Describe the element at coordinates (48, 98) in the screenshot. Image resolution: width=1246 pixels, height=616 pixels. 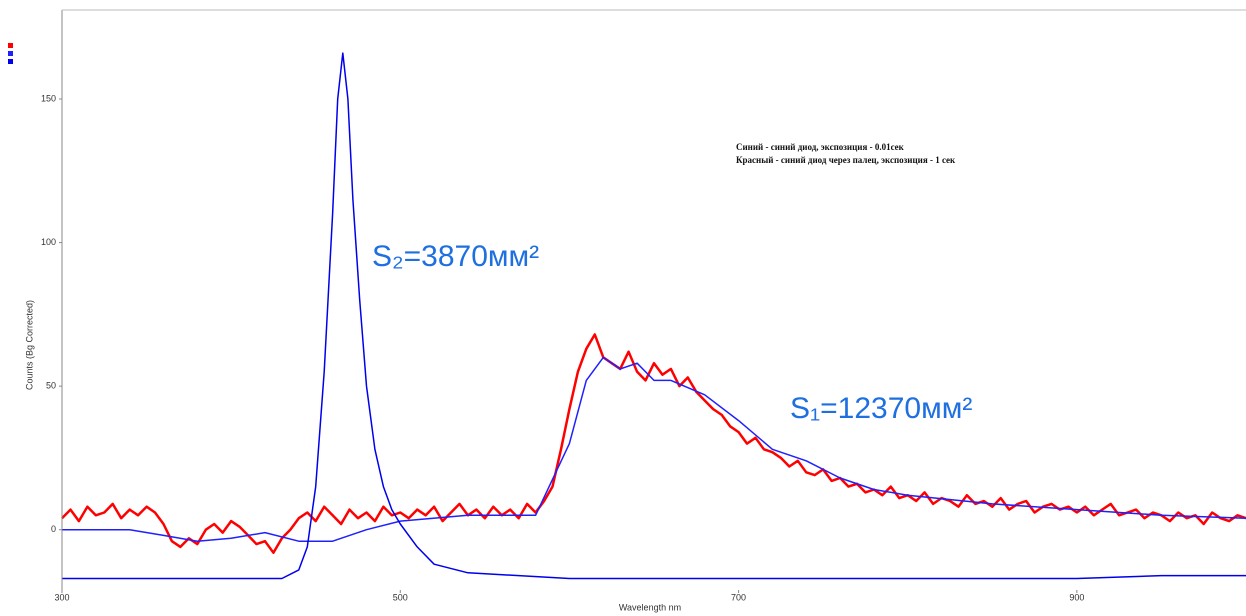
I see `y-tick-label: 150` at that location.